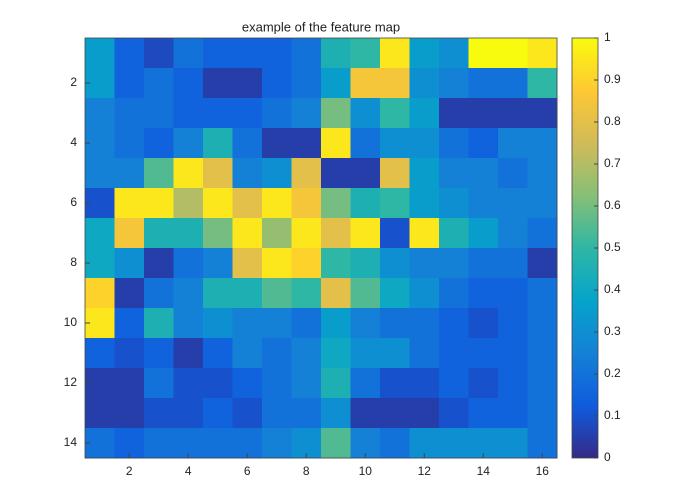 This screenshot has height=500, width=689. Describe the element at coordinates (425, 471) in the screenshot. I see `x-tick-label: 12` at that location.